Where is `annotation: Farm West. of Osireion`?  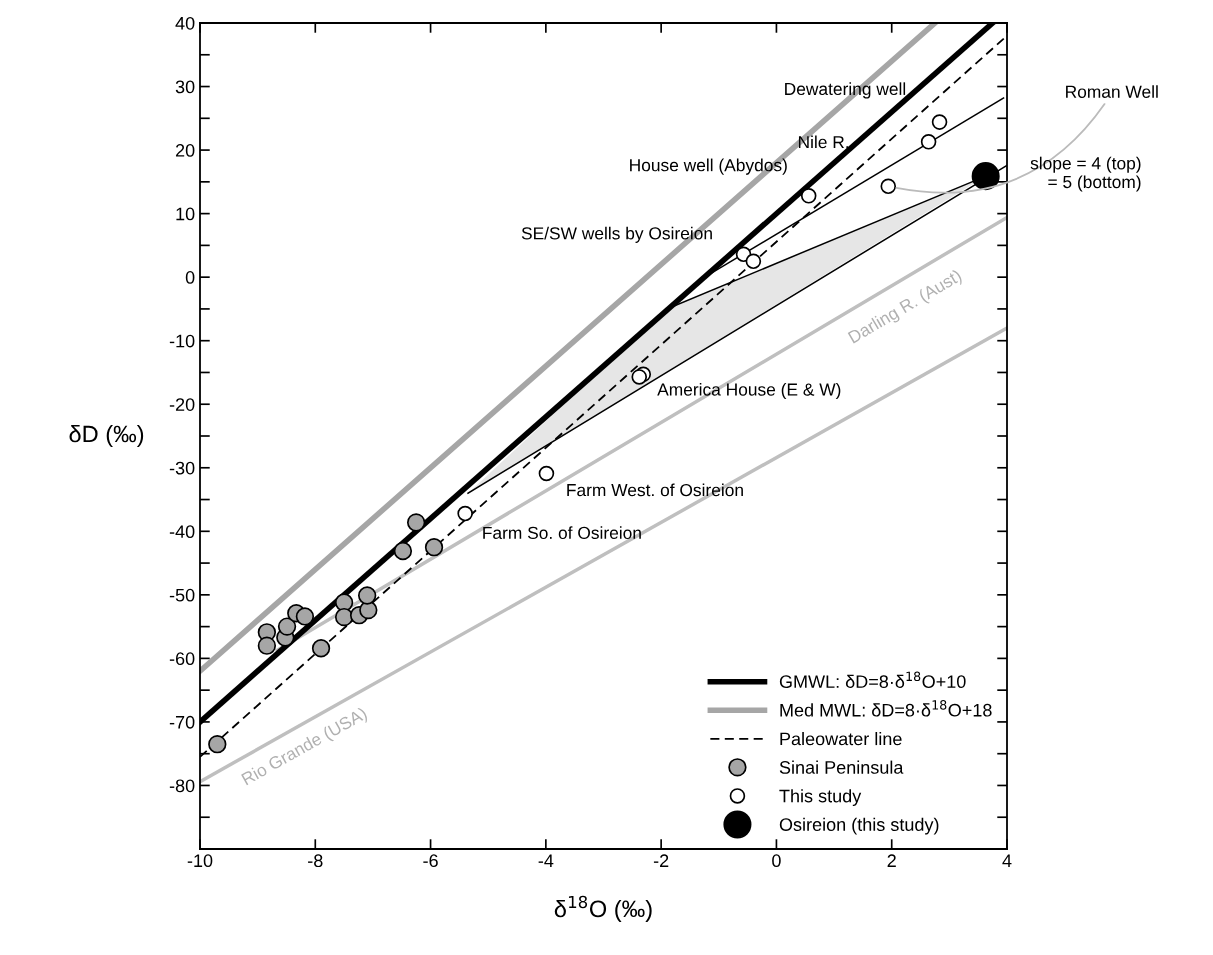 annotation: Farm West. of Osireion is located at coordinates (655, 490).